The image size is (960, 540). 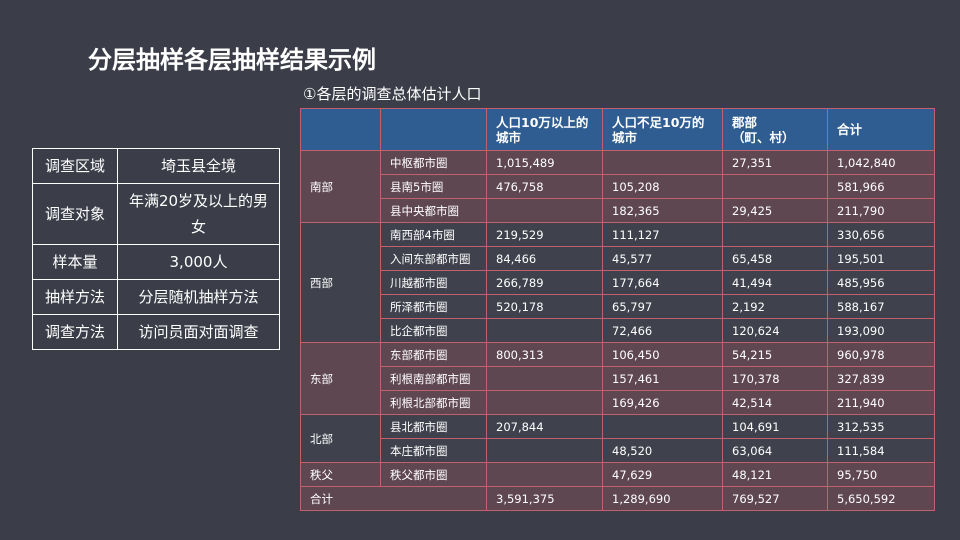 I want to click on data-cell: 利根北部都市圈, so click(x=433, y=402).